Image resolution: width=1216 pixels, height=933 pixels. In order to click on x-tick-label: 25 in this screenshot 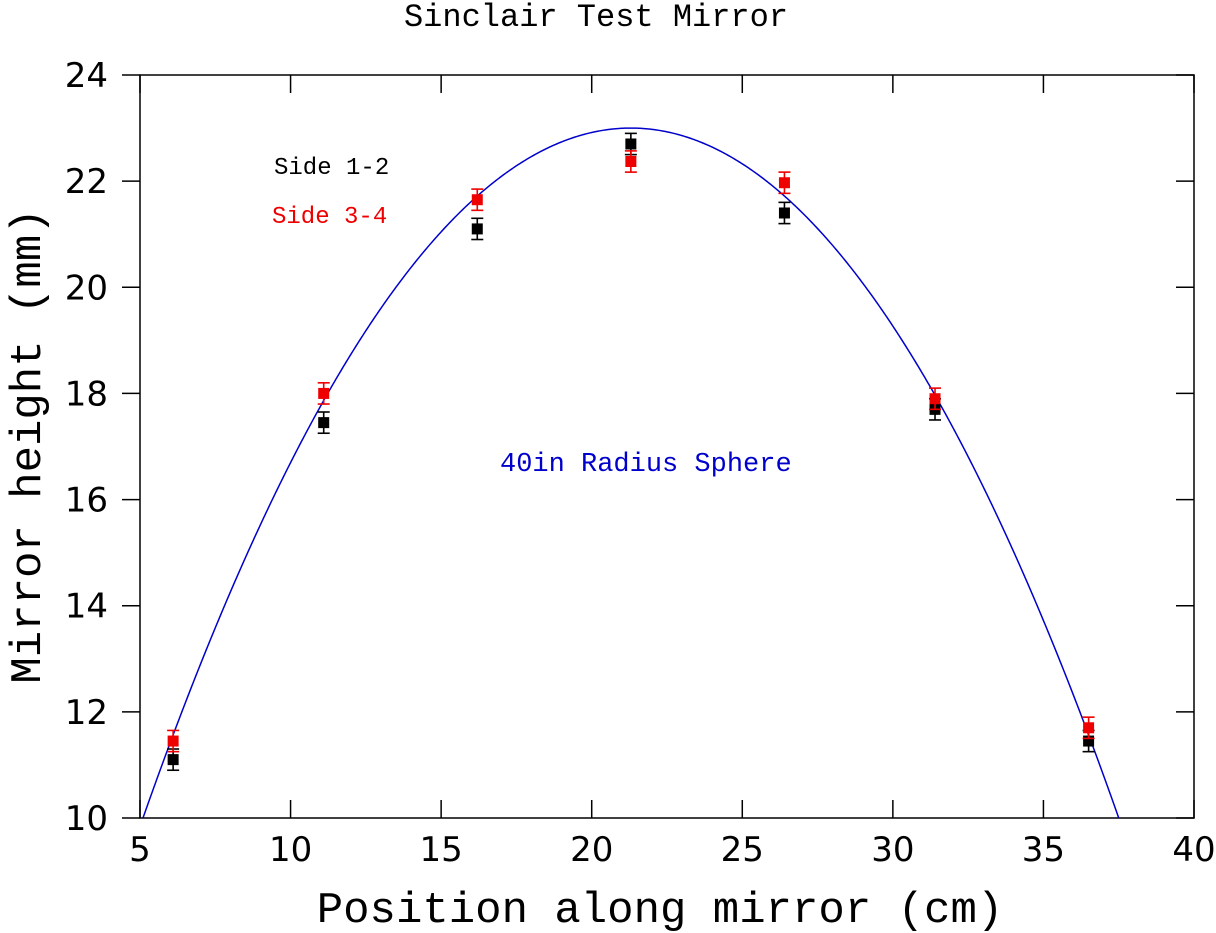, I will do `click(742, 850)`.